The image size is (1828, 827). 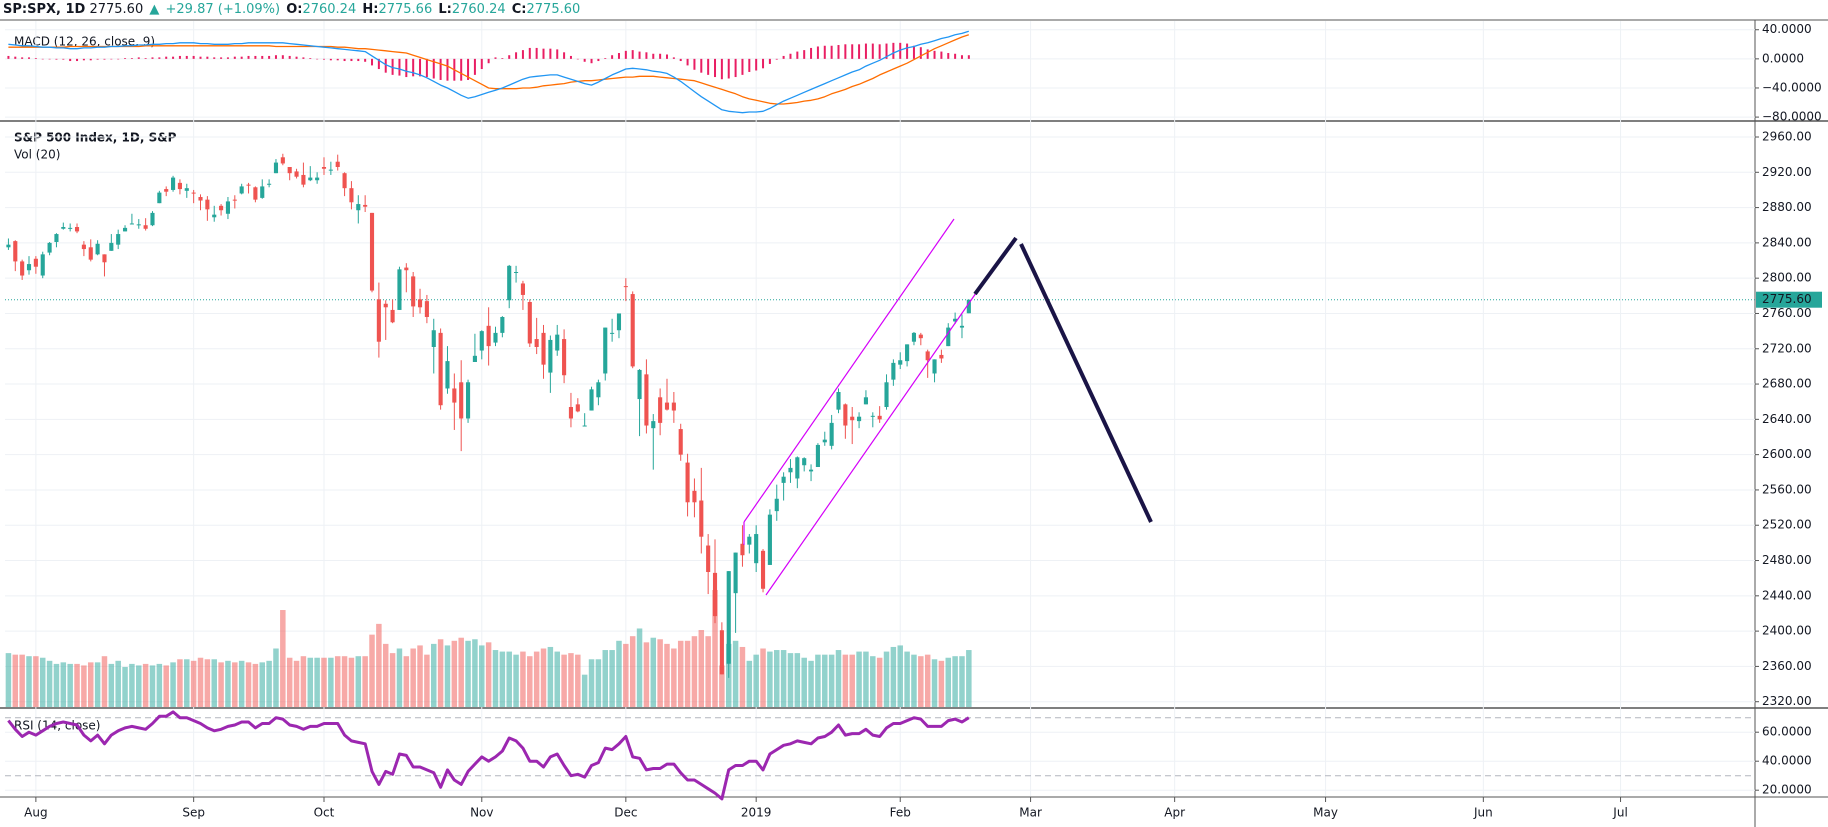 I want to click on change: +29.87 (+1.09%), so click(x=223, y=9).